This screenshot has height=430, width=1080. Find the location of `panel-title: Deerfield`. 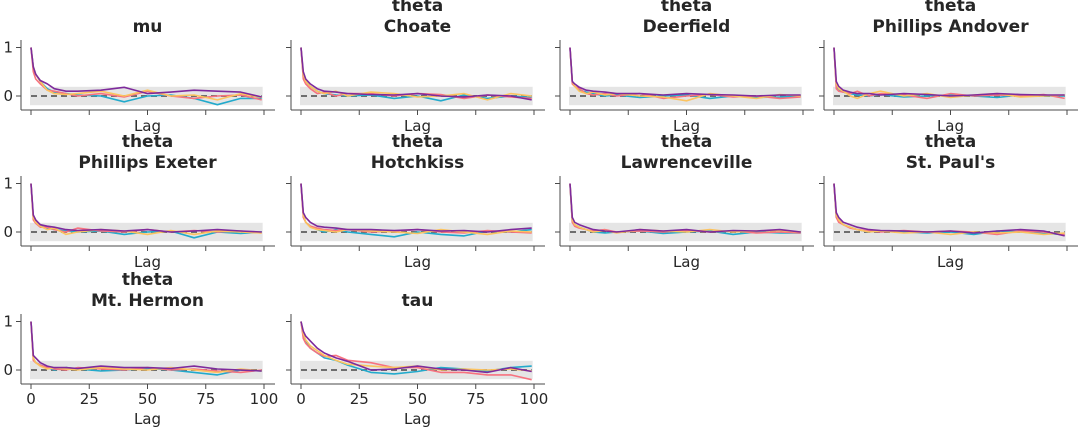

panel-title: Deerfield is located at coordinates (687, 27).